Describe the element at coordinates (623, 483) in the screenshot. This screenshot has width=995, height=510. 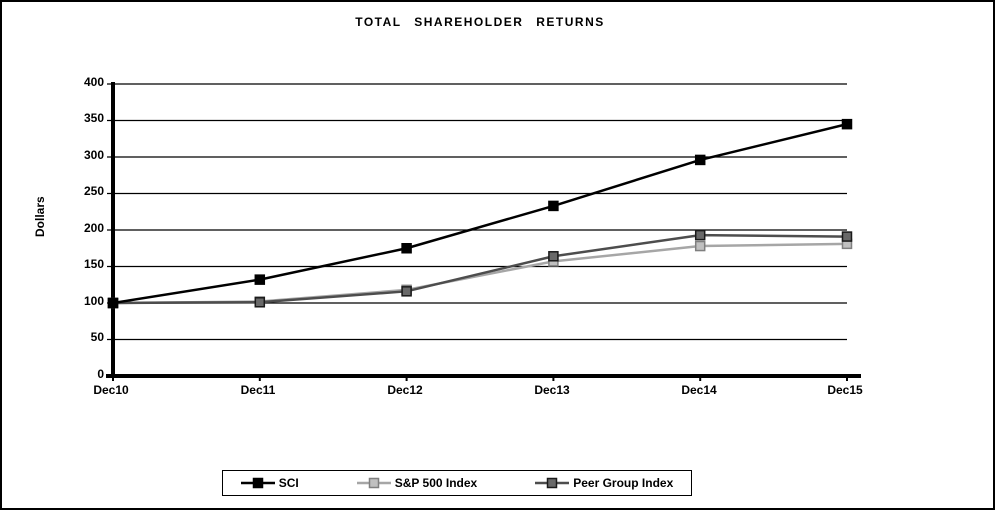
I see `legend-label: Peer Group Index` at that location.